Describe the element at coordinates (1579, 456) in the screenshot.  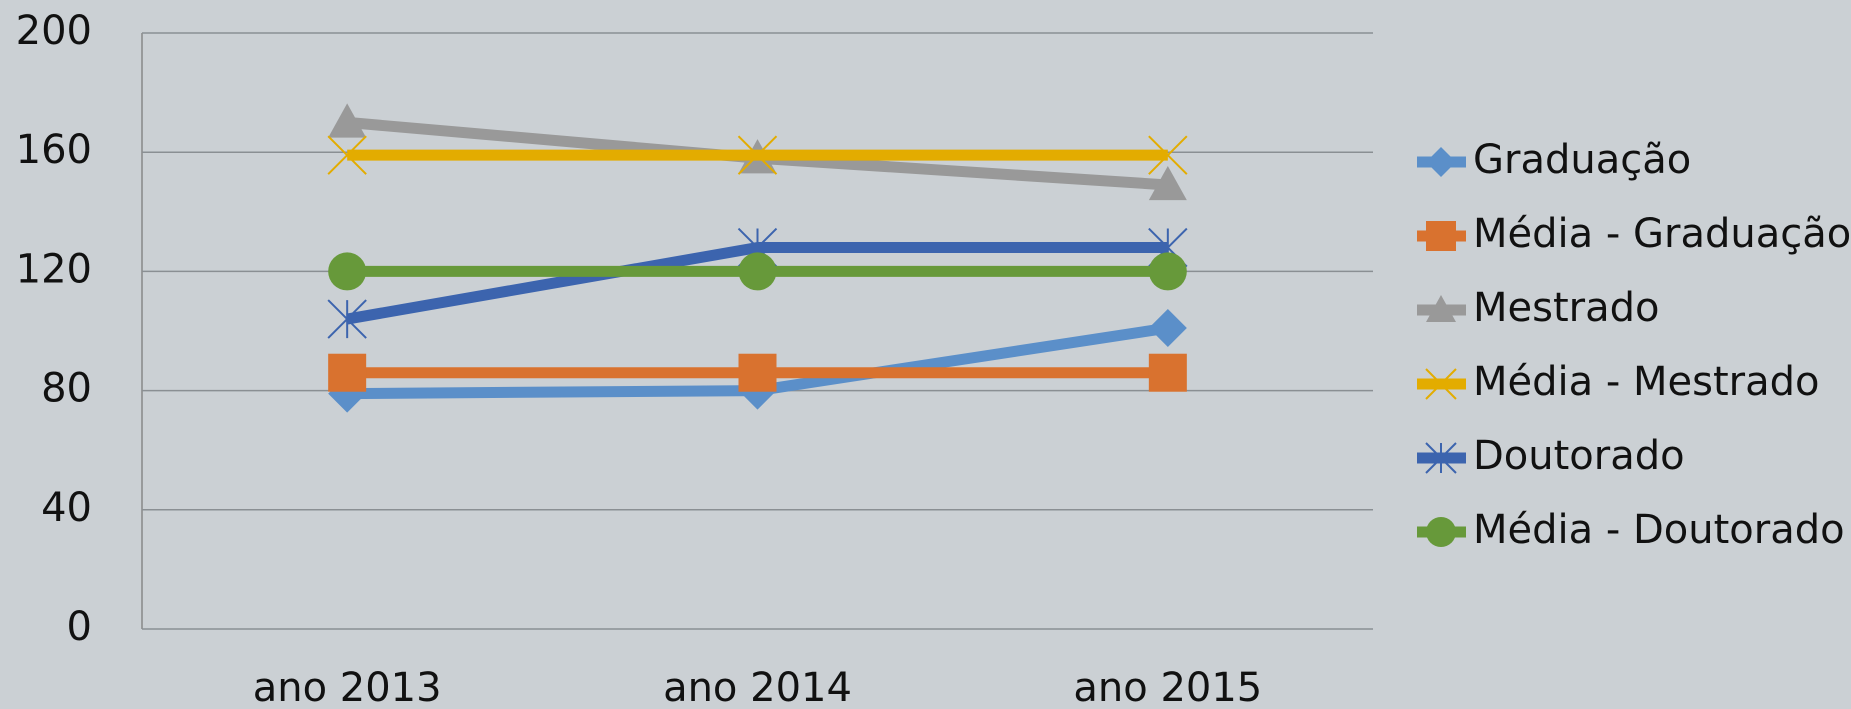
I see `legend-label: Doutorado` at that location.